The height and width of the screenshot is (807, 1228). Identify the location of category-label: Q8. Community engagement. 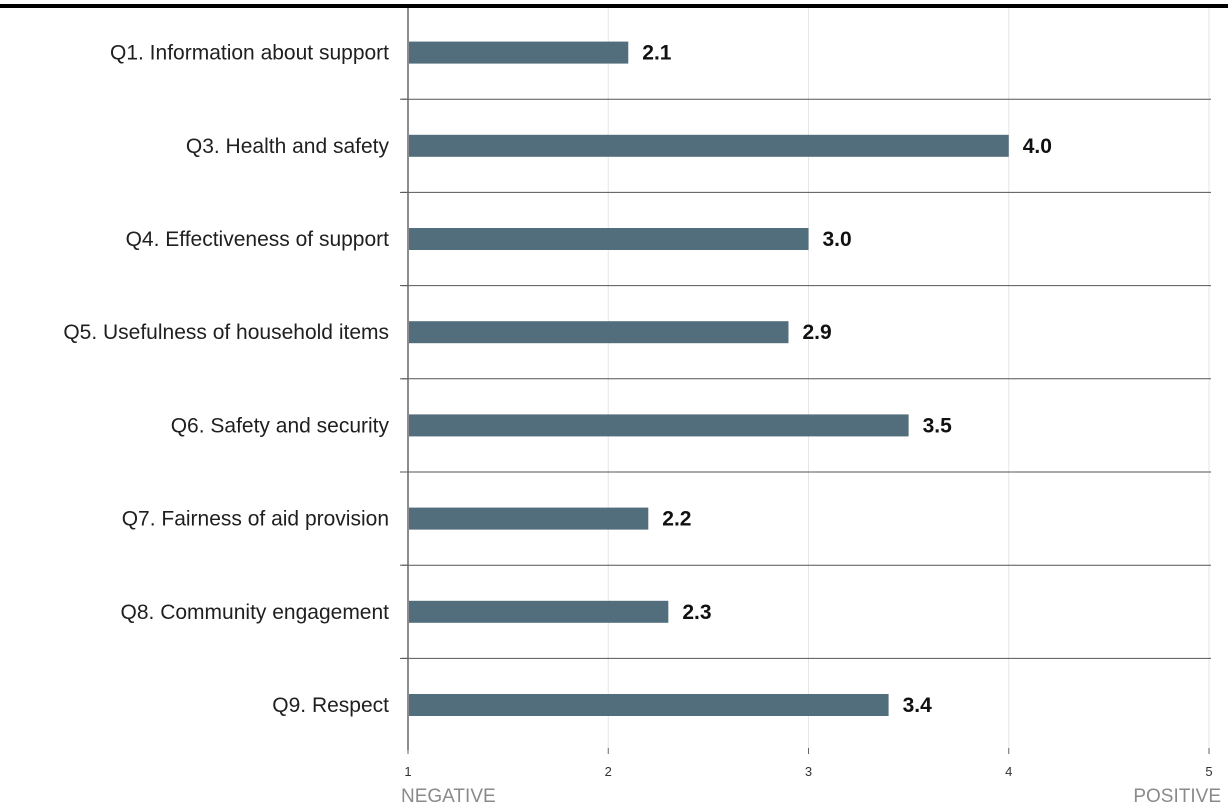
(255, 612).